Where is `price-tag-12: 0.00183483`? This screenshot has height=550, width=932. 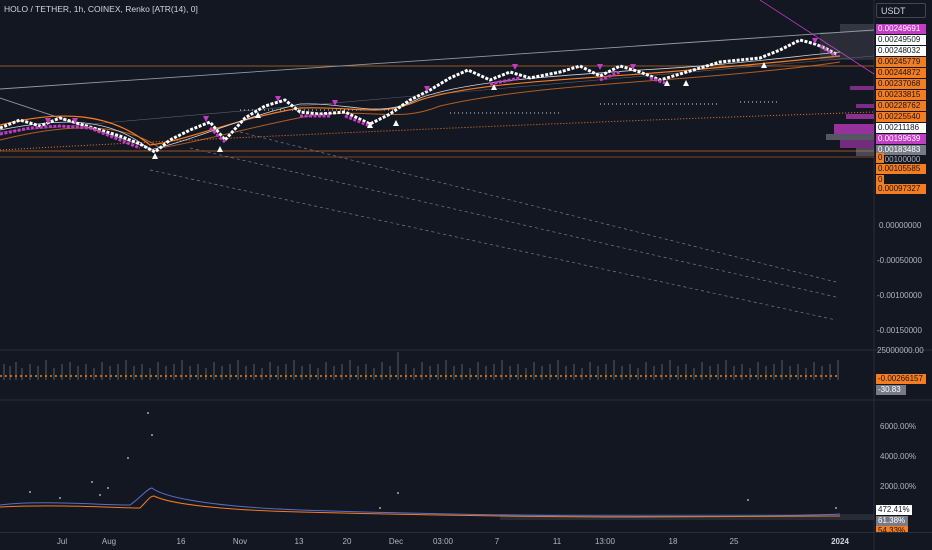
price-tag-12: 0.00183483 is located at coordinates (901, 150).